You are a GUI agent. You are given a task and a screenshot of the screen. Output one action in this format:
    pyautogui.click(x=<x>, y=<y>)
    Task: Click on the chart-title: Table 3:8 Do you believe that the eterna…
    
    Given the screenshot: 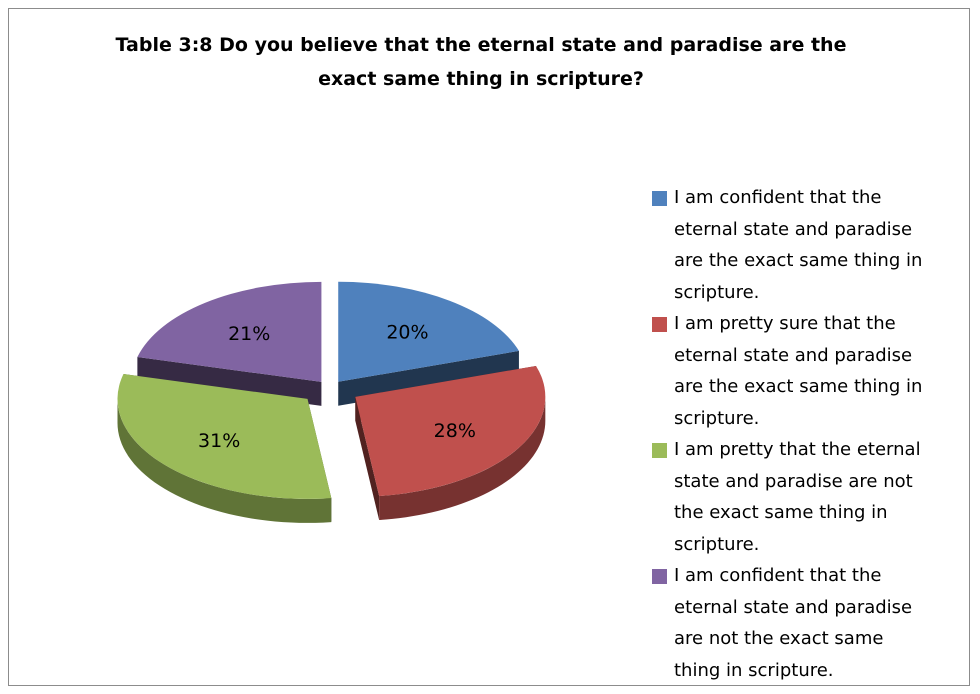 What is the action you would take?
    pyautogui.click(x=481, y=62)
    